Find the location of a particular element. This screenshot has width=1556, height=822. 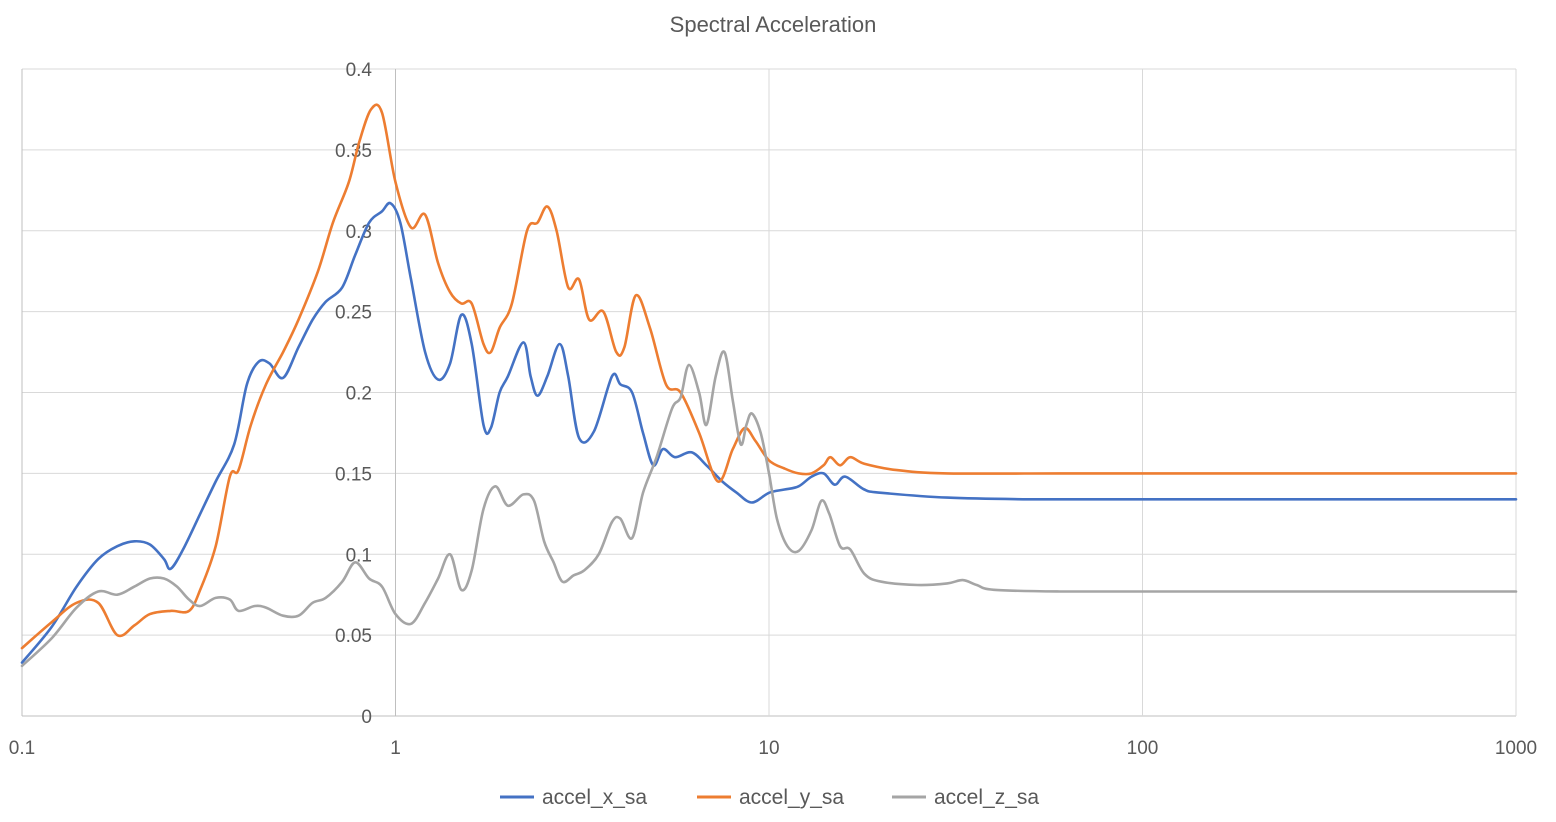

y-tick-label: 0.2 is located at coordinates (359, 394).